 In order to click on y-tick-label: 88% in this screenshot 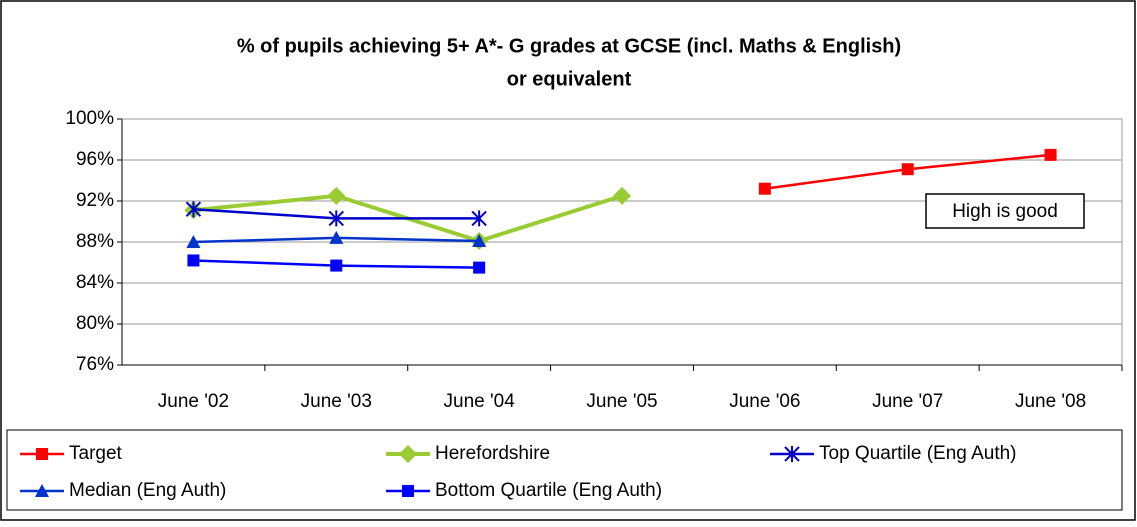, I will do `click(95, 241)`.